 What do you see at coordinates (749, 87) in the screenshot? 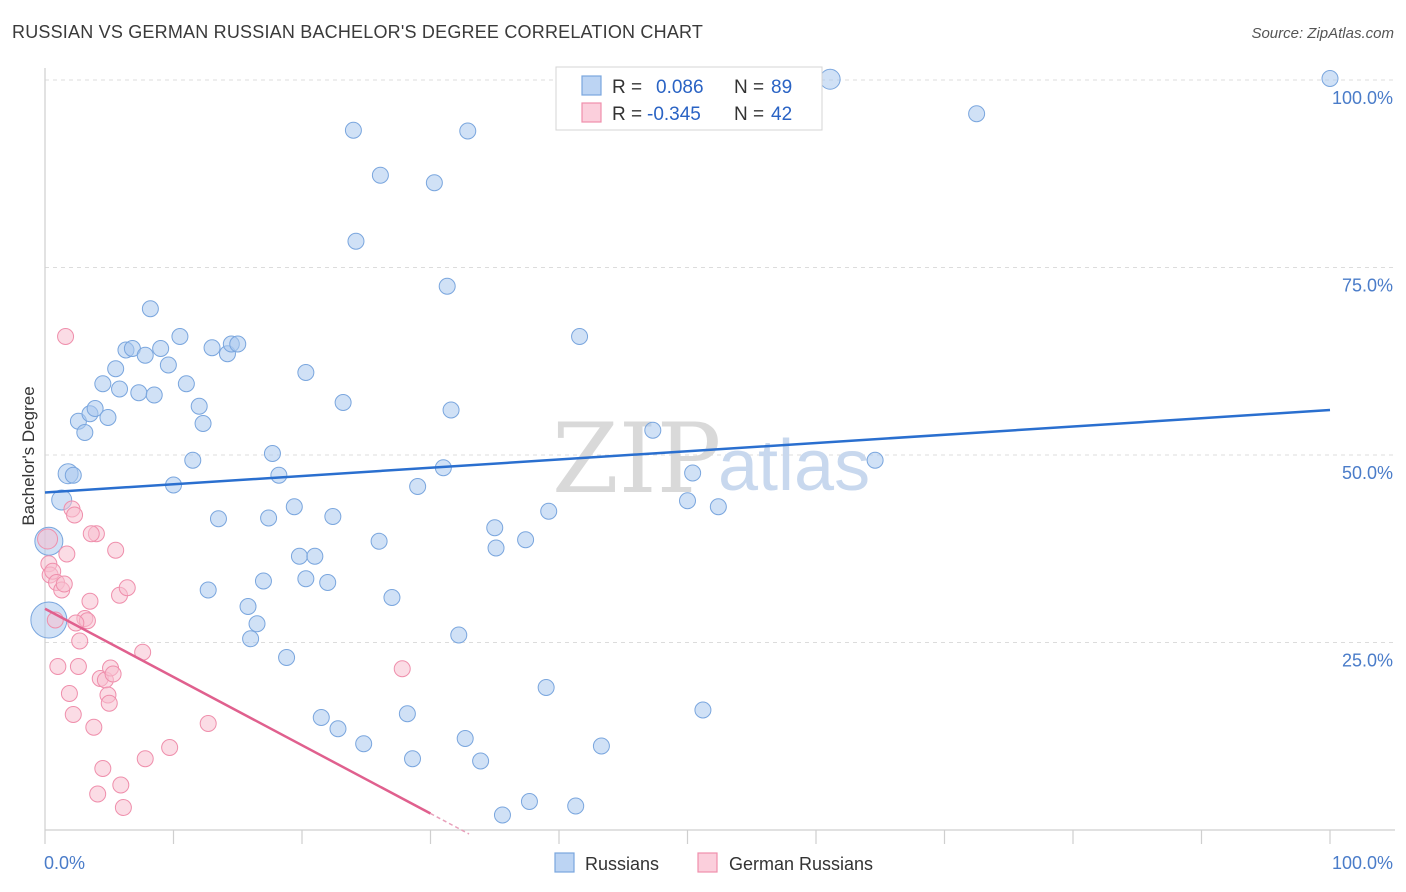
I see `legend-n-label-1: N =` at bounding box center [749, 87].